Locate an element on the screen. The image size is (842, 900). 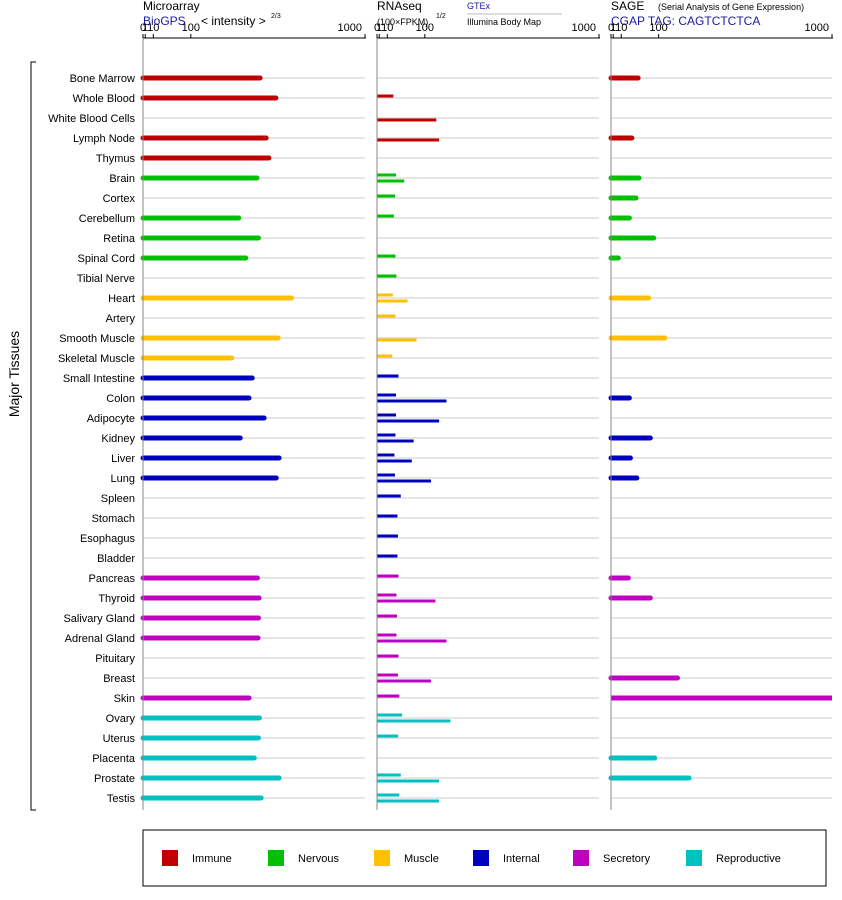
tissue-label: Testis is located at coordinates (121, 799).